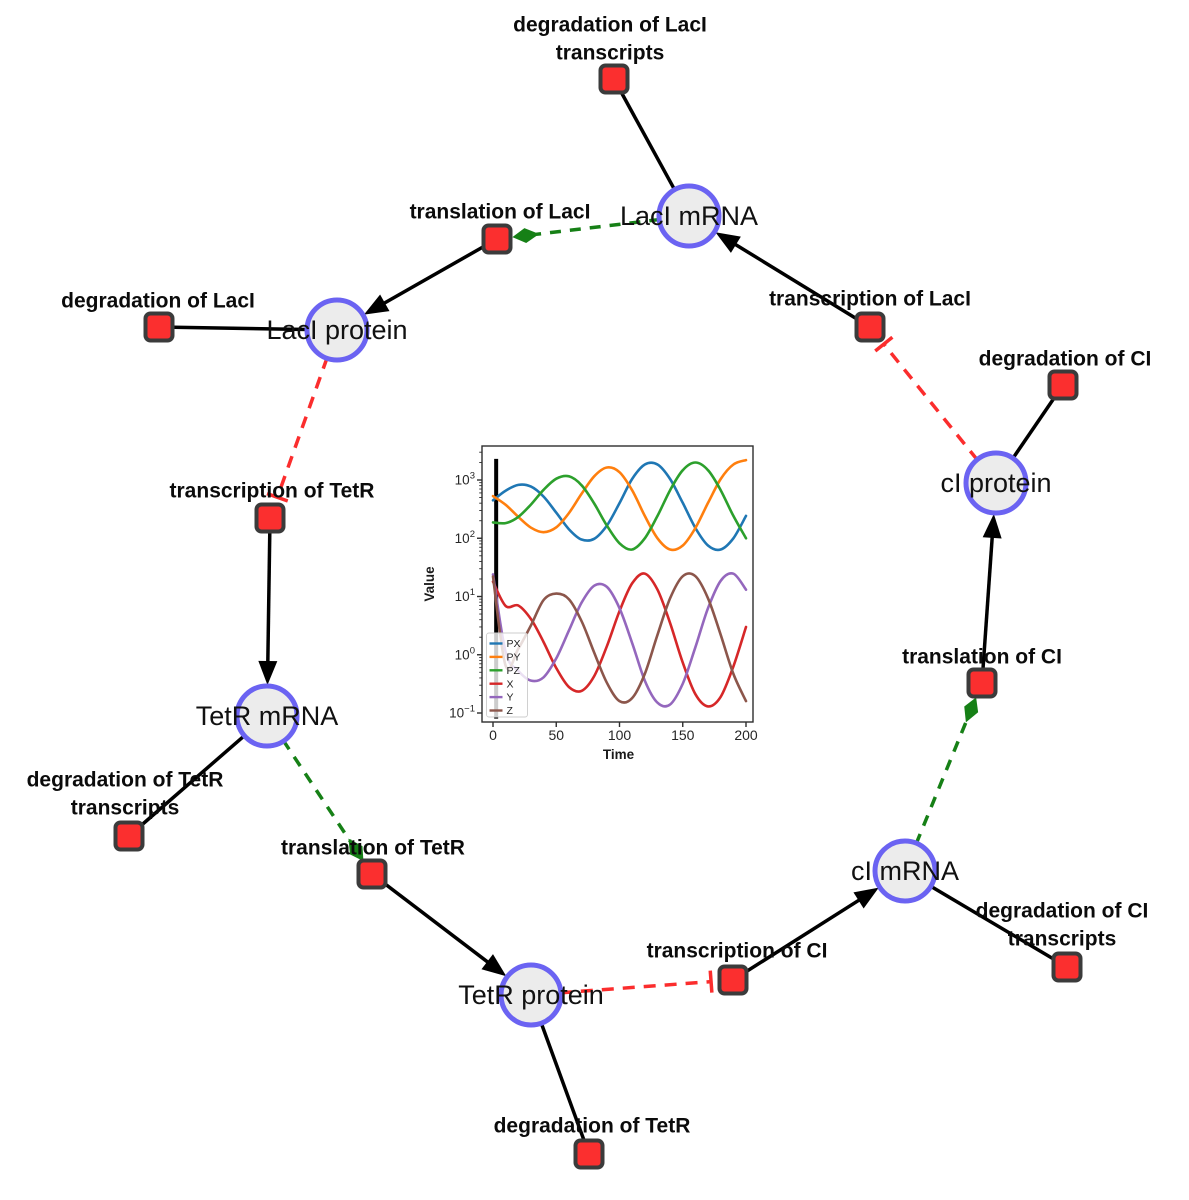  Describe the element at coordinates (866, 898) in the screenshot. I see `edge-txn_ci-ci_mrna-arrowhead-icon` at that location.